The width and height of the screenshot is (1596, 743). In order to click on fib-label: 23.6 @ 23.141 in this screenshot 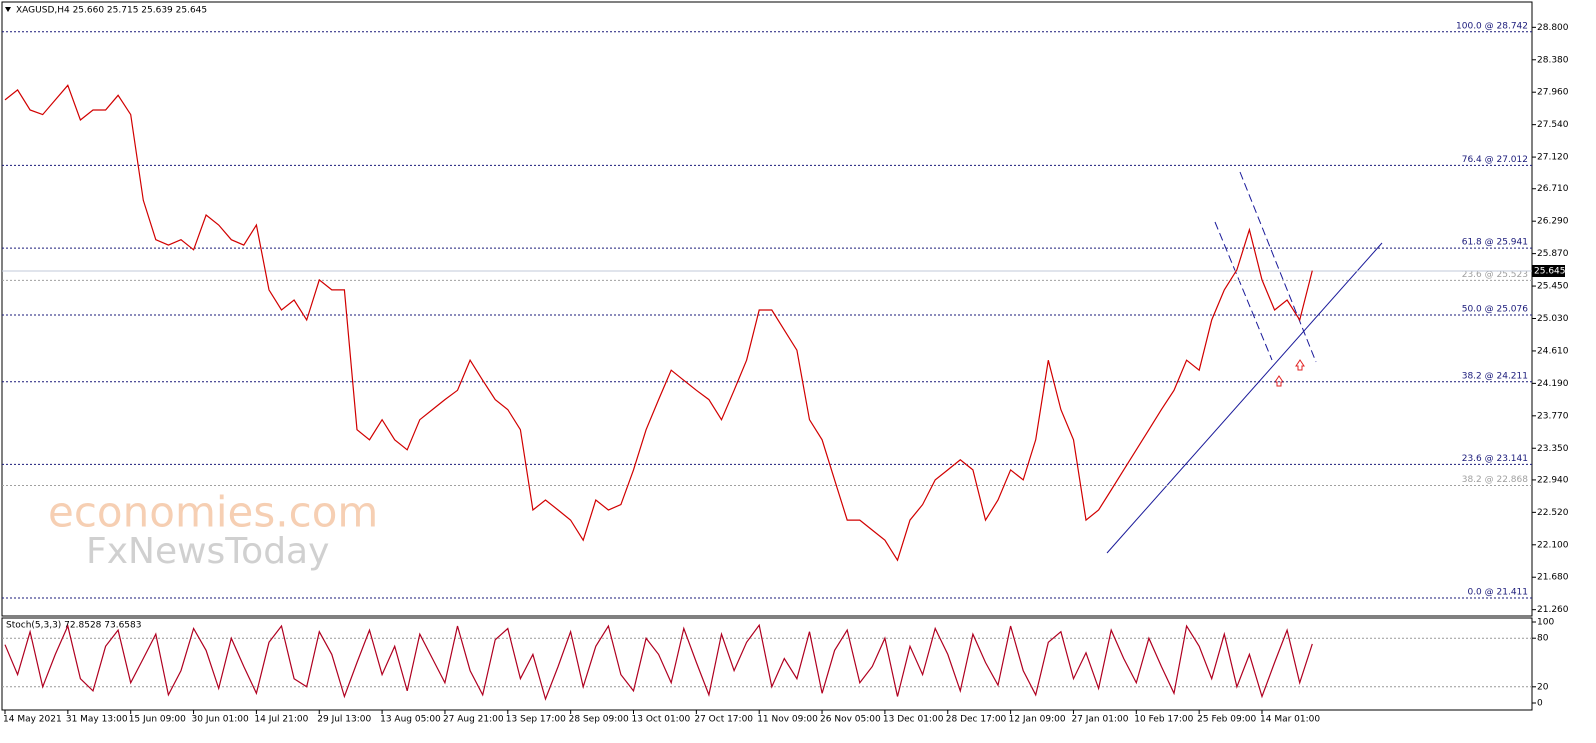, I will do `click(1495, 459)`.